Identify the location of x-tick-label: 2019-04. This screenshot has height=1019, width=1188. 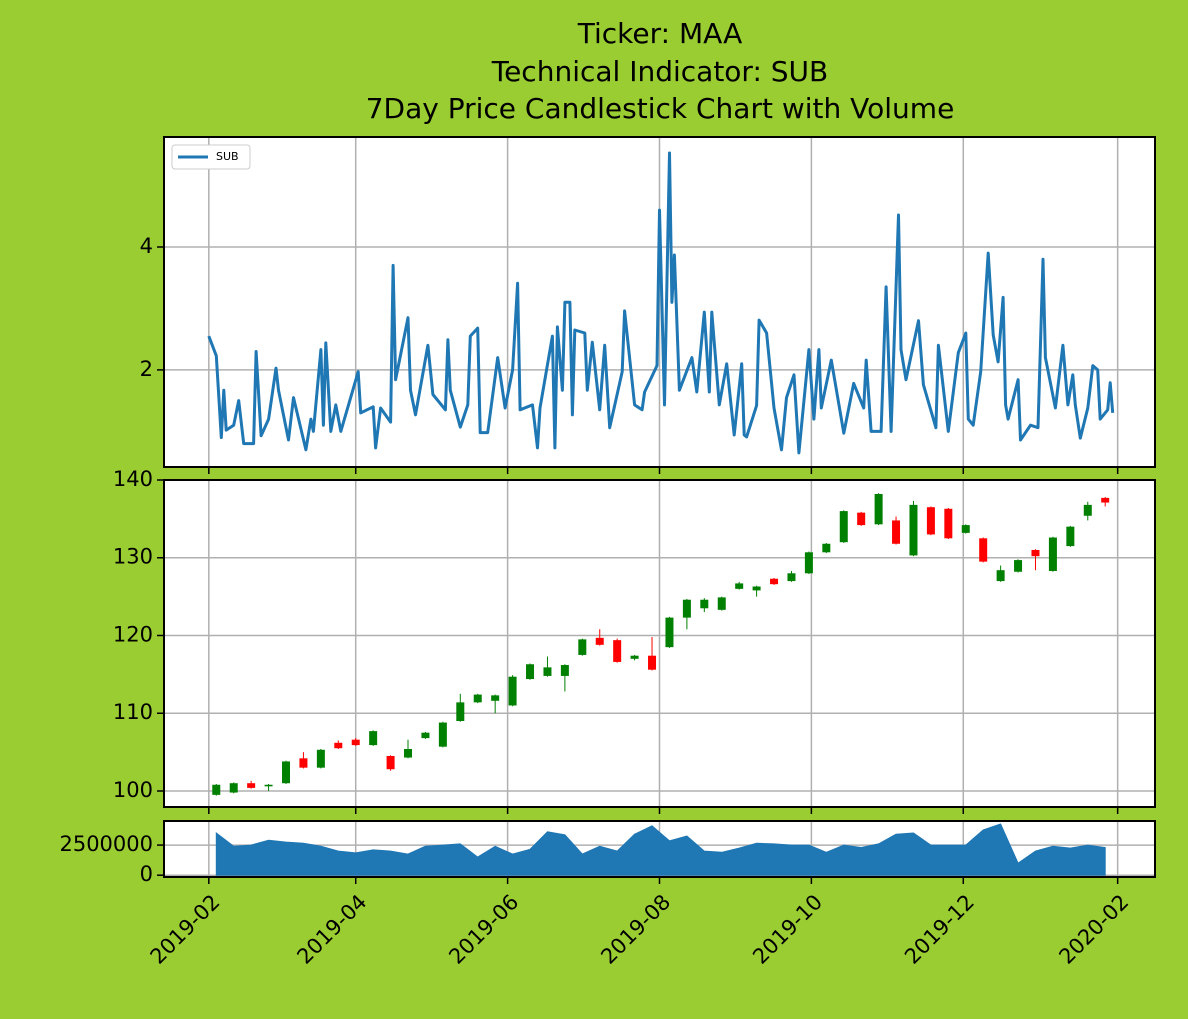
(331, 929).